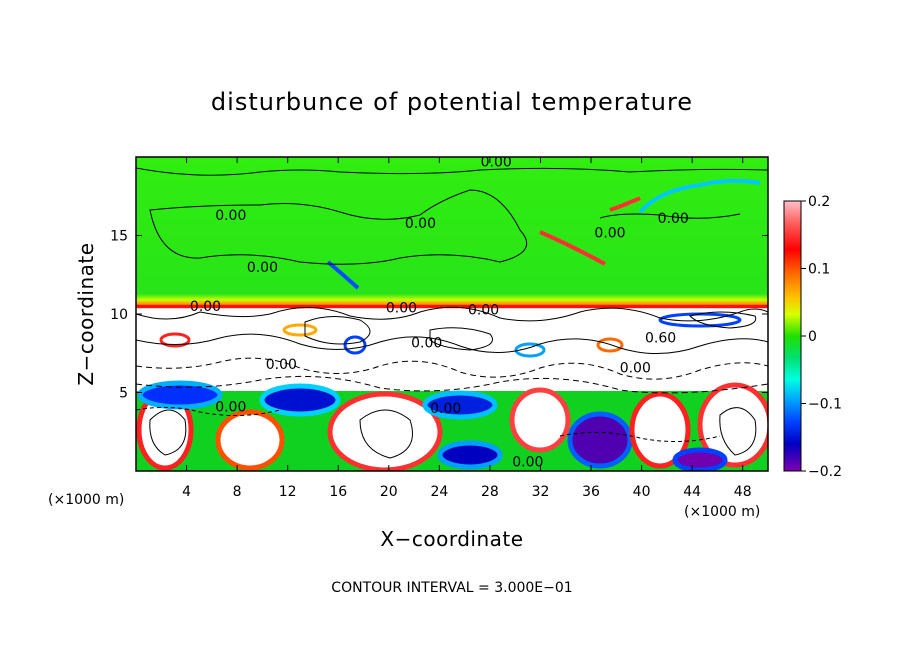 This screenshot has width=904, height=659. I want to click on x-tick-label: 40, so click(642, 492).